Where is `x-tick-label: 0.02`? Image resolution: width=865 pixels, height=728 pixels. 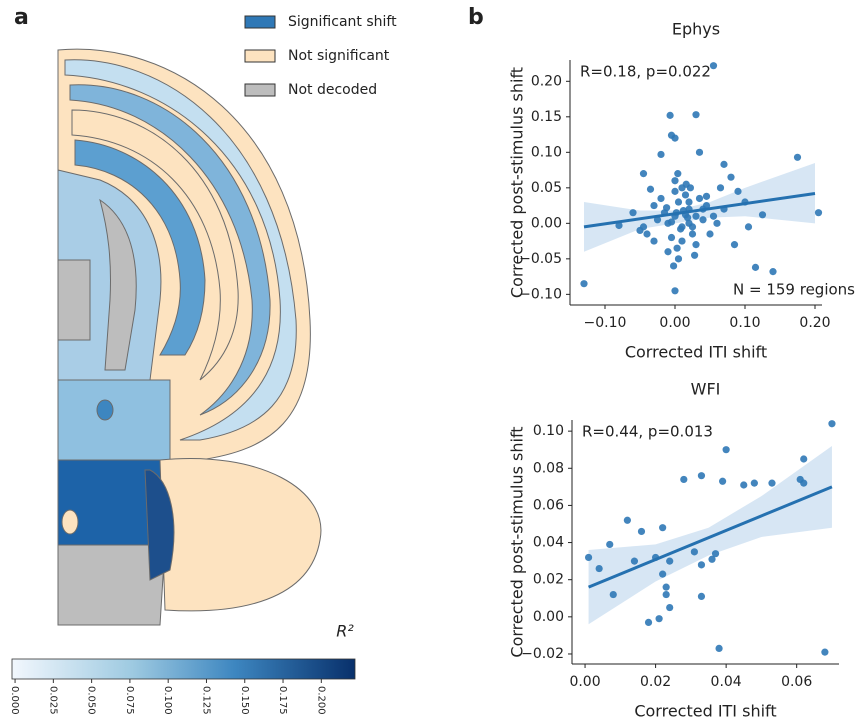
x-tick-label: 0.02 is located at coordinates (655, 682).